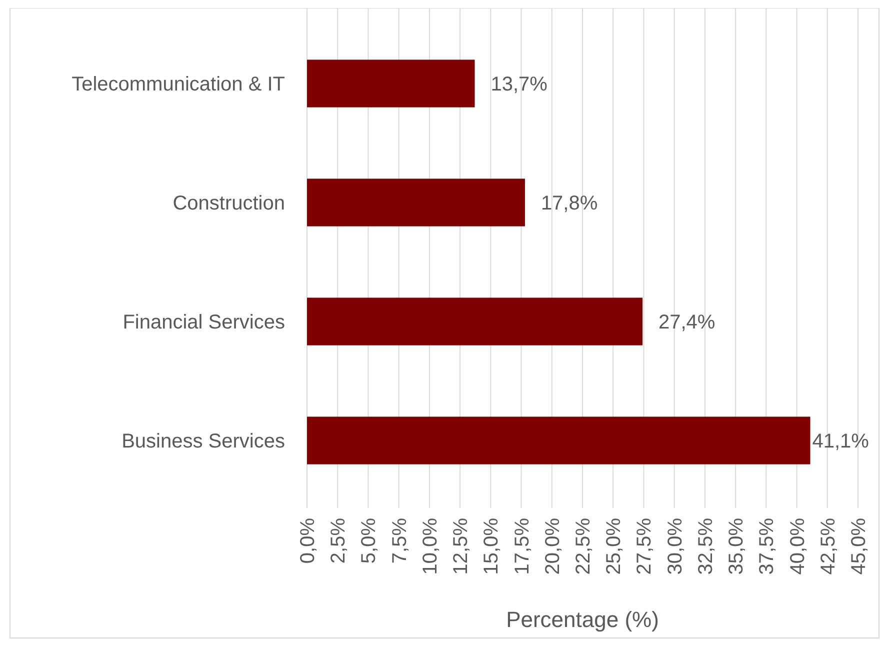 The image size is (888, 647). I want to click on x-tick-label: 12,5%, so click(461, 546).